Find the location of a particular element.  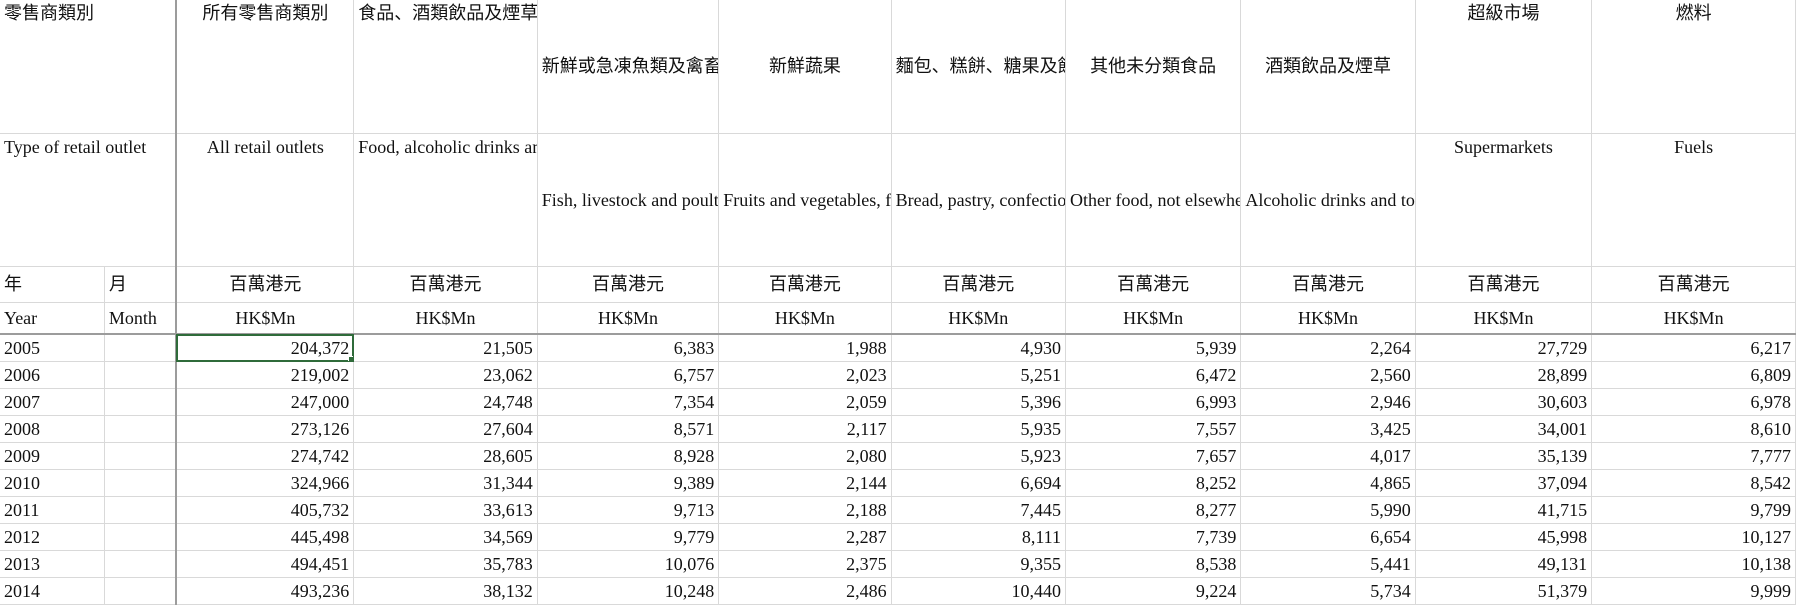

col-header-zh: 新鮮蔬果 is located at coordinates (805, 67).